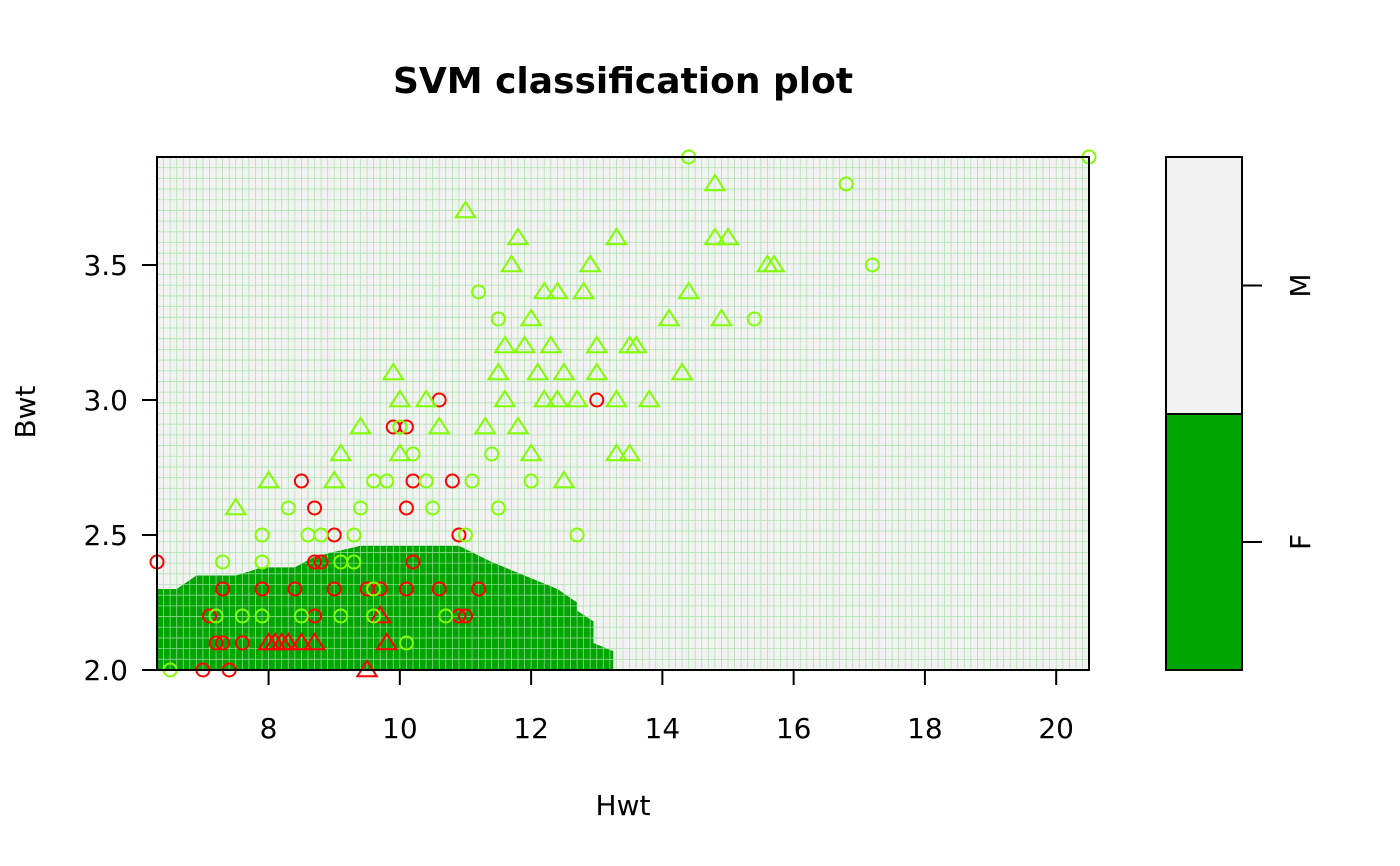 Image resolution: width=1400 pixels, height=866 pixels. I want to click on x-axis-label: Hwt, so click(623, 805).